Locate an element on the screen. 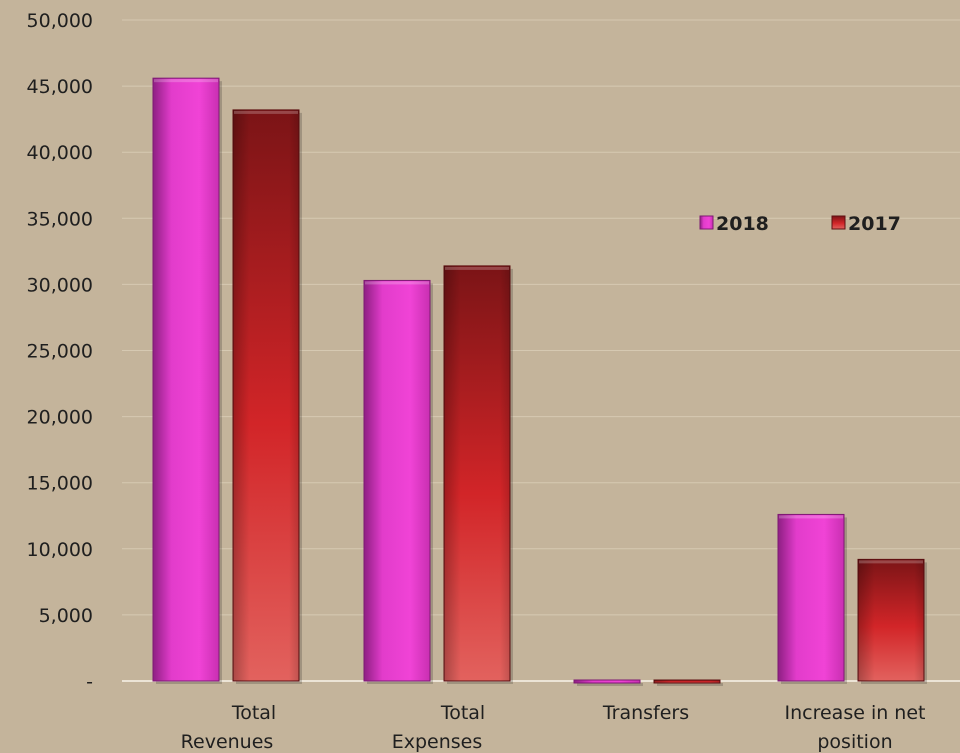 The image size is (960, 753). legend-label-2018: 2018 is located at coordinates (742, 224).